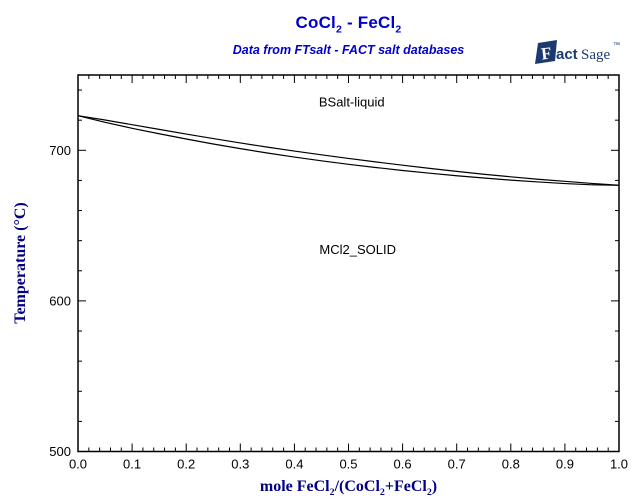  I want to click on region-labels: BSalt-liquid, so click(352, 102).